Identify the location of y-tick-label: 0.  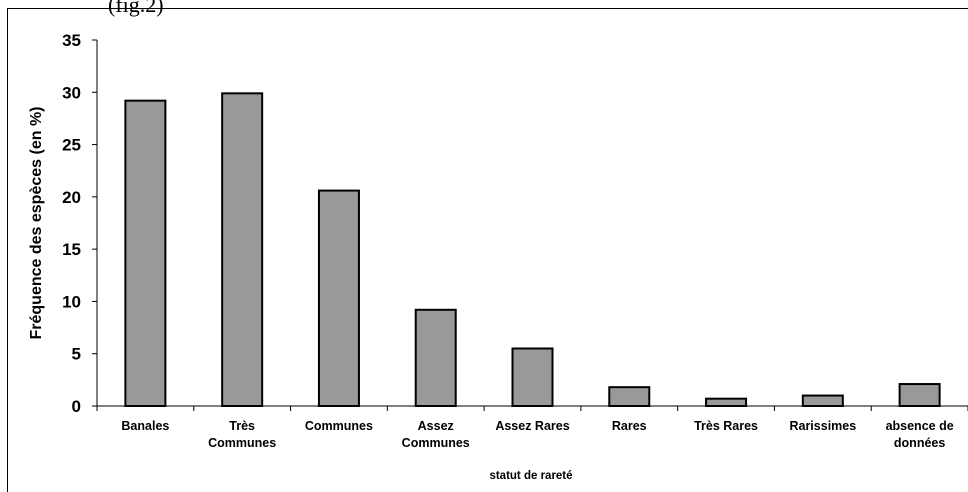
(76, 406).